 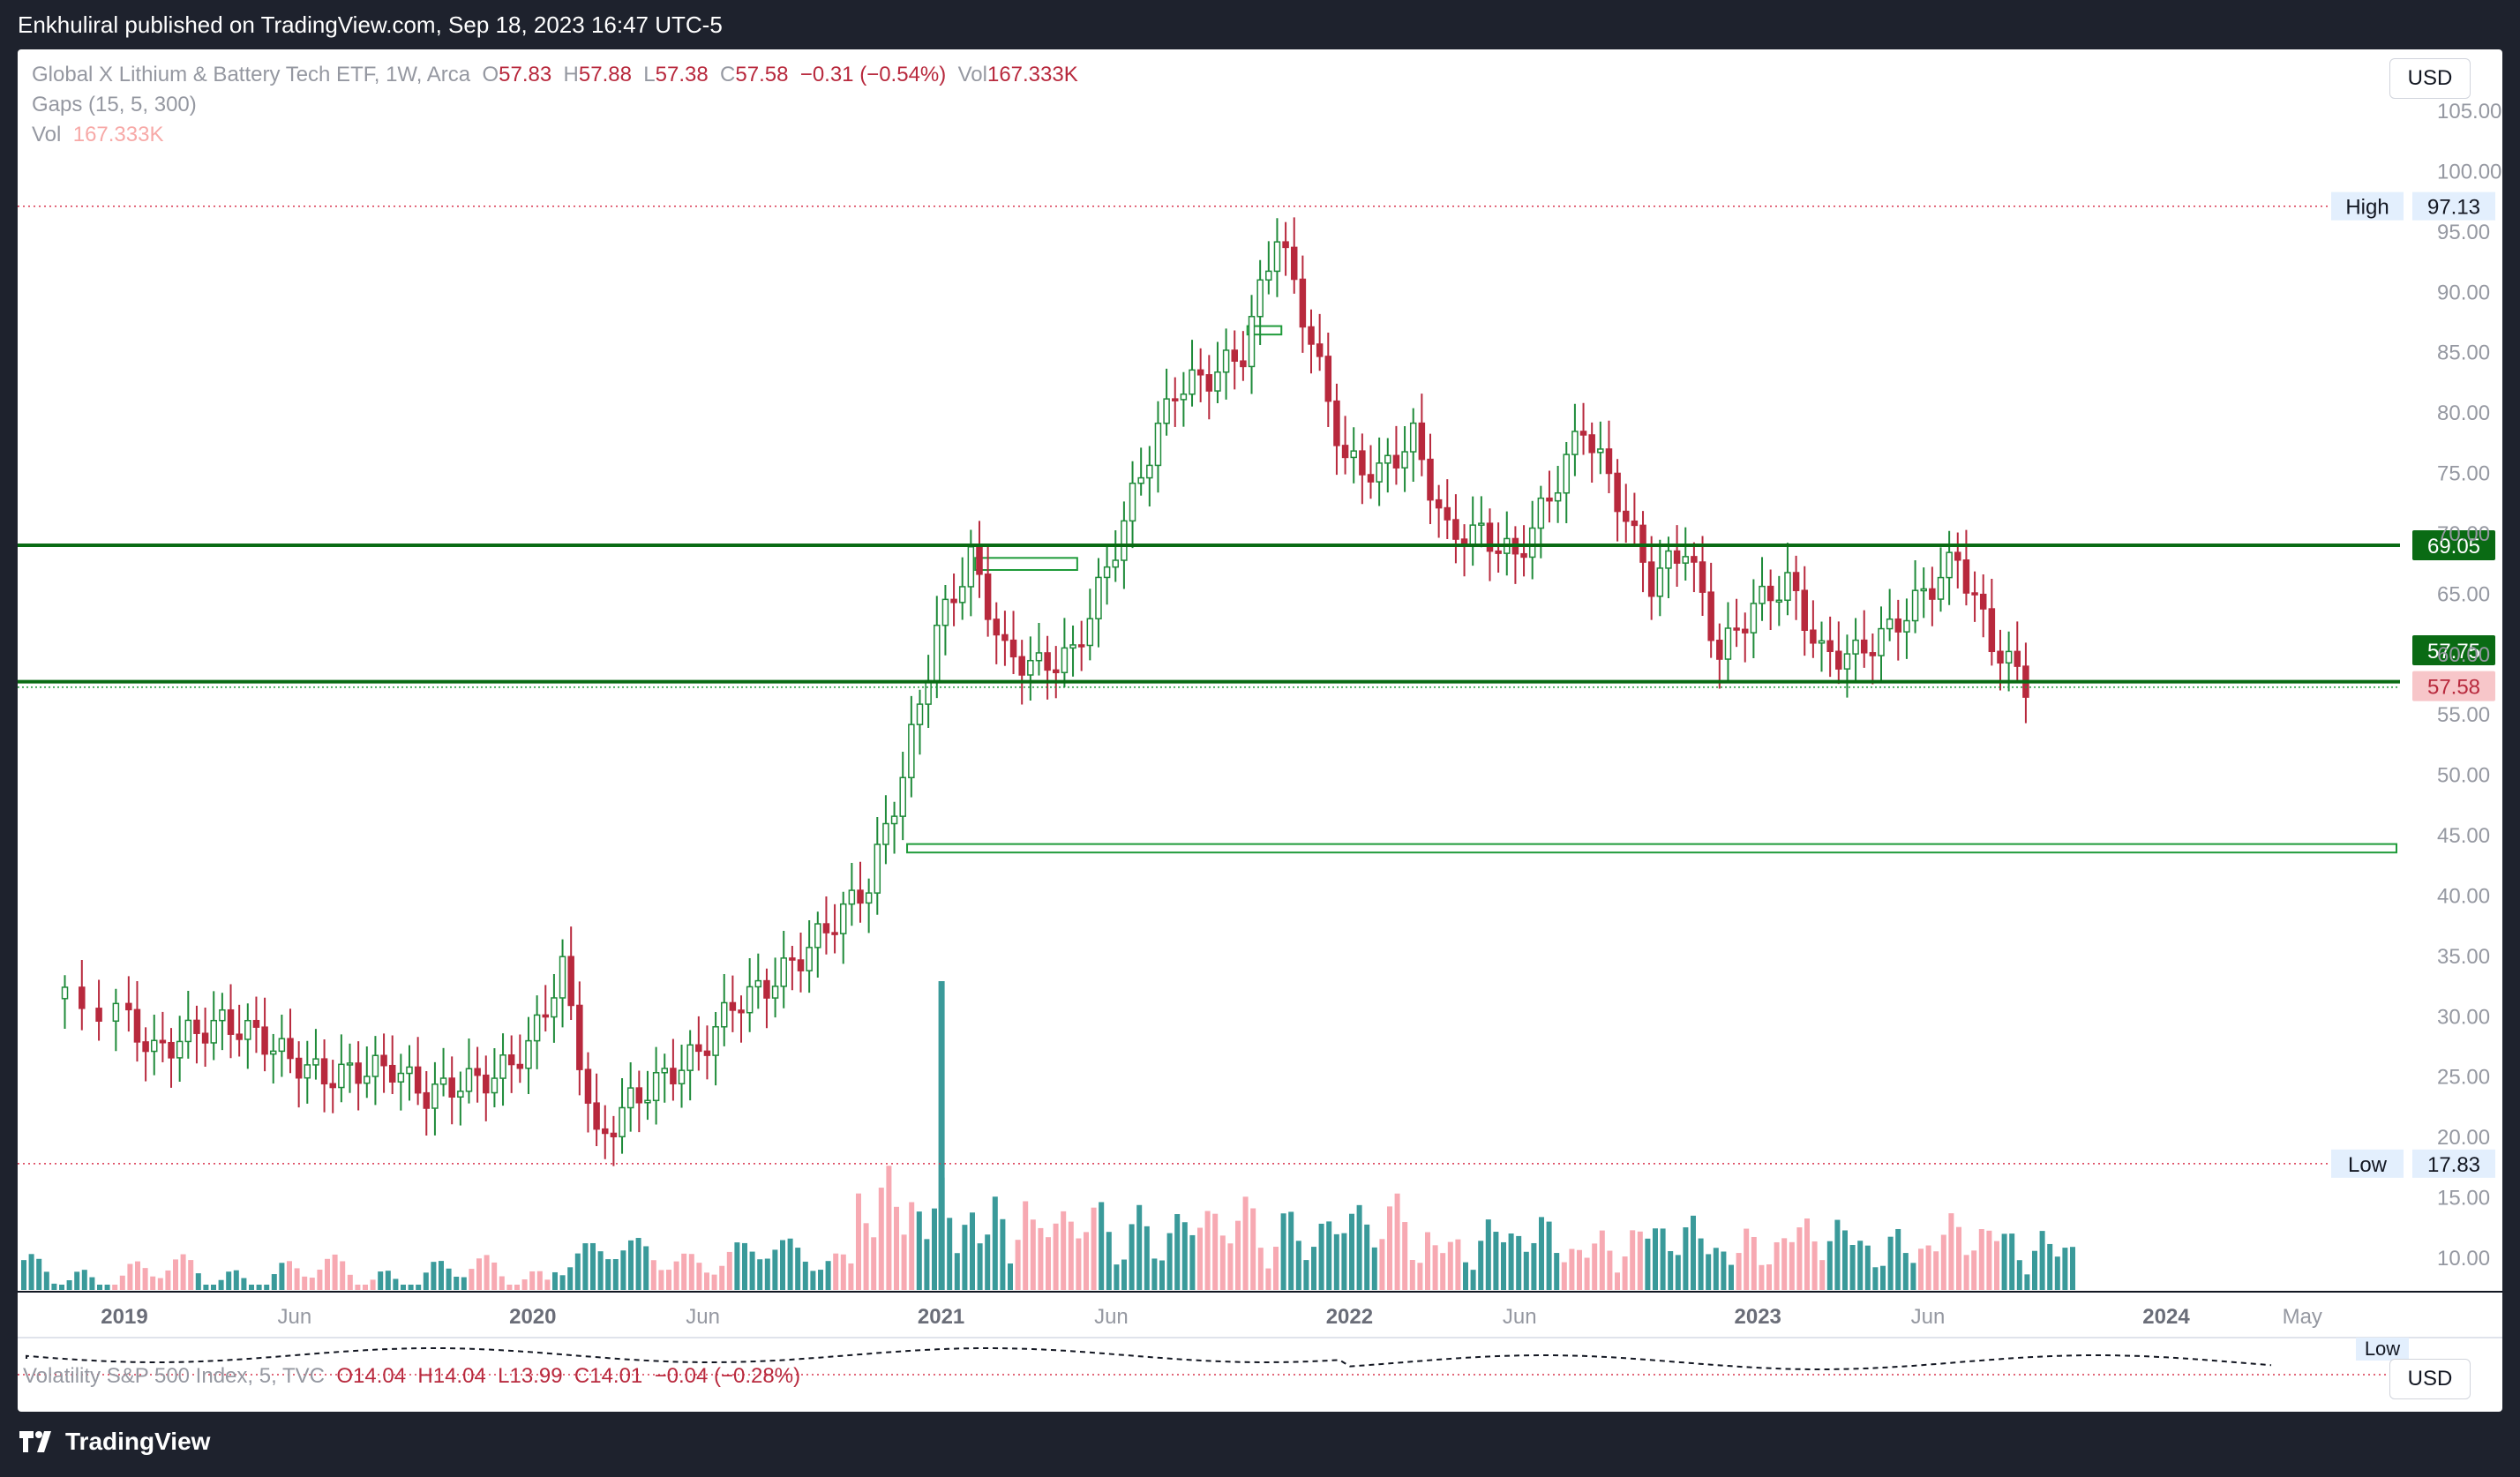 I want to click on legend-change: −0.31 (−0.54%), so click(x=873, y=75).